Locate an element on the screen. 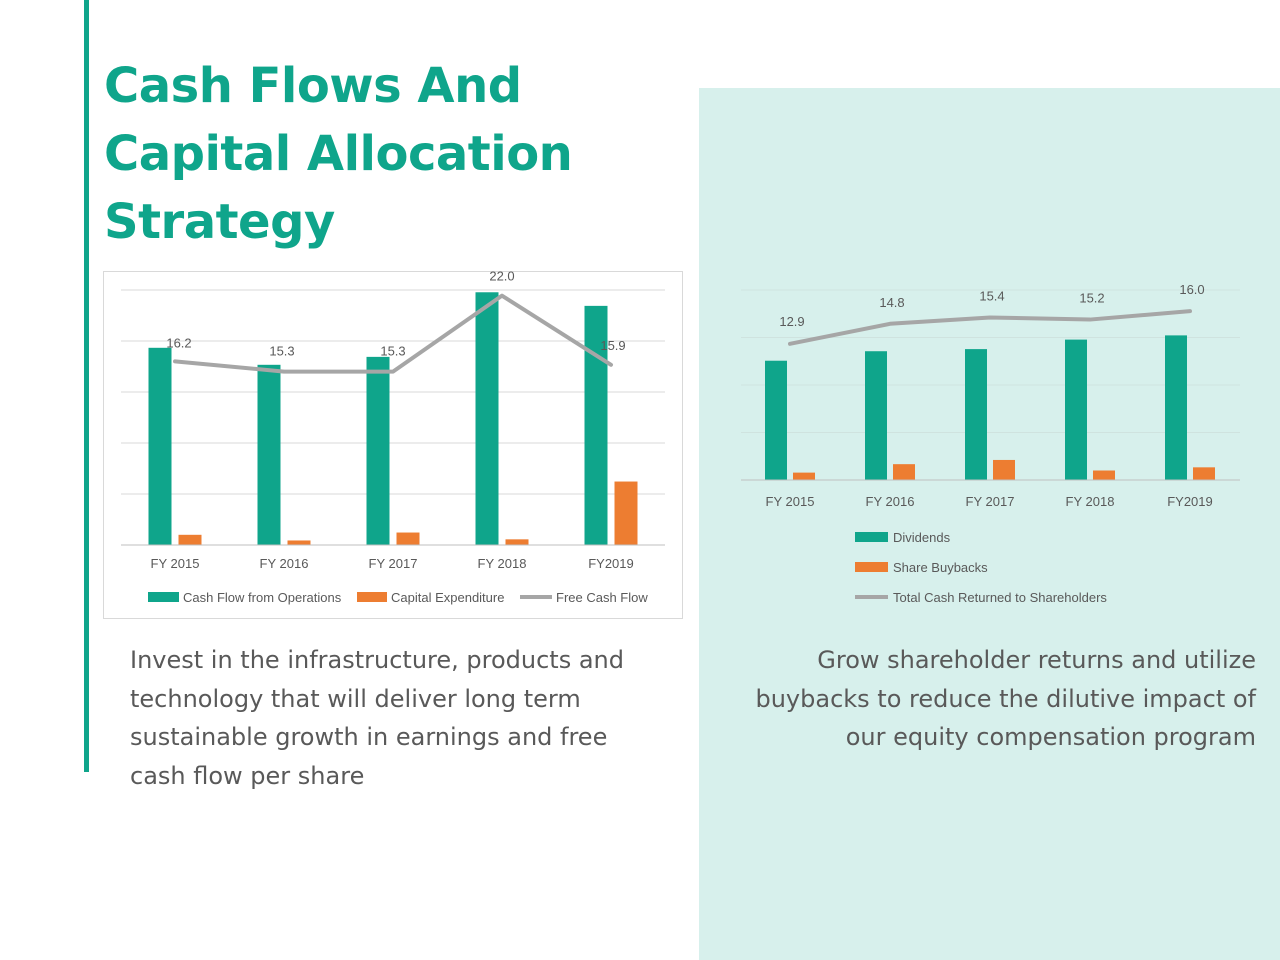 The image size is (1280, 960). line-free-cash-flow is located at coordinates (393, 333).